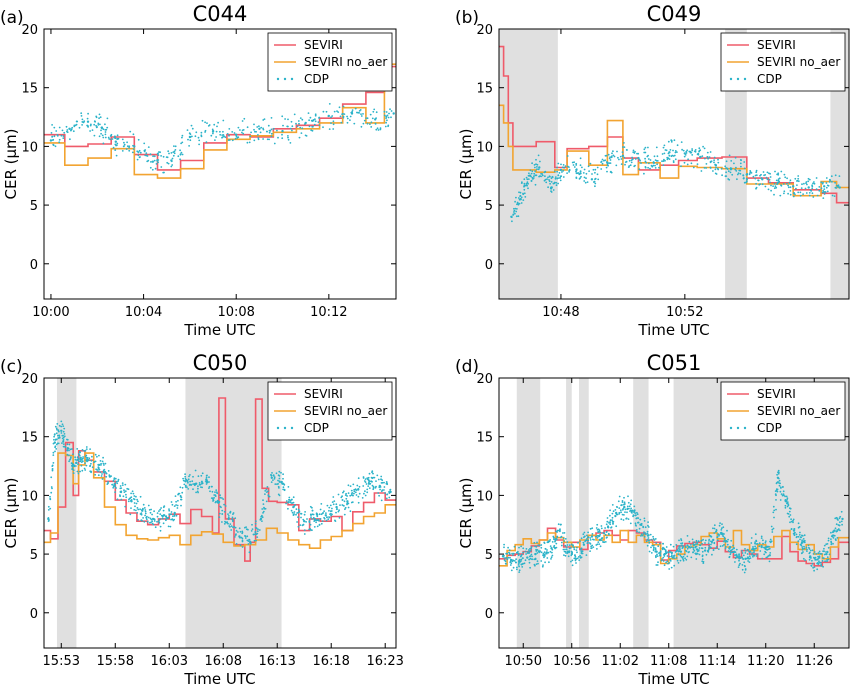 This screenshot has height=684, width=850. Describe the element at coordinates (115, 661) in the screenshot. I see `x-tick-label: 15:58` at that location.